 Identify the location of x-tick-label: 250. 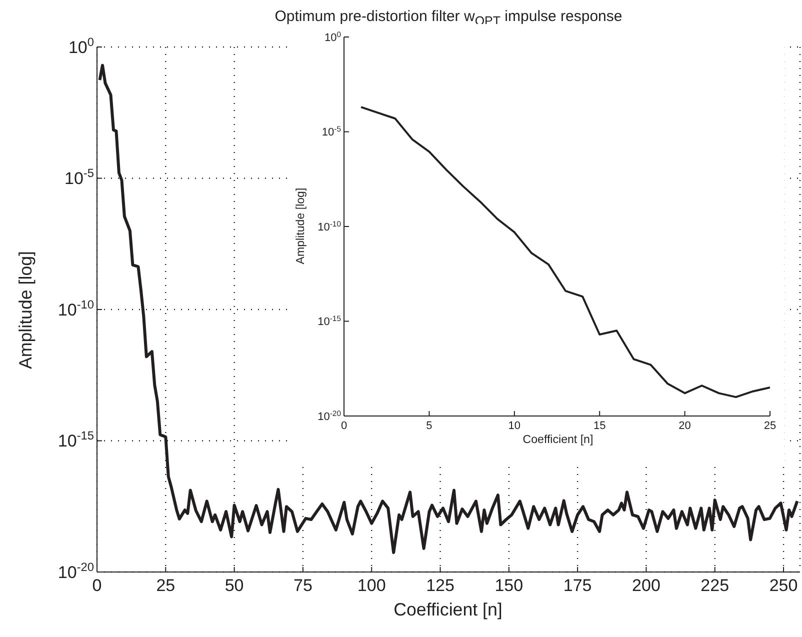
(783, 585).